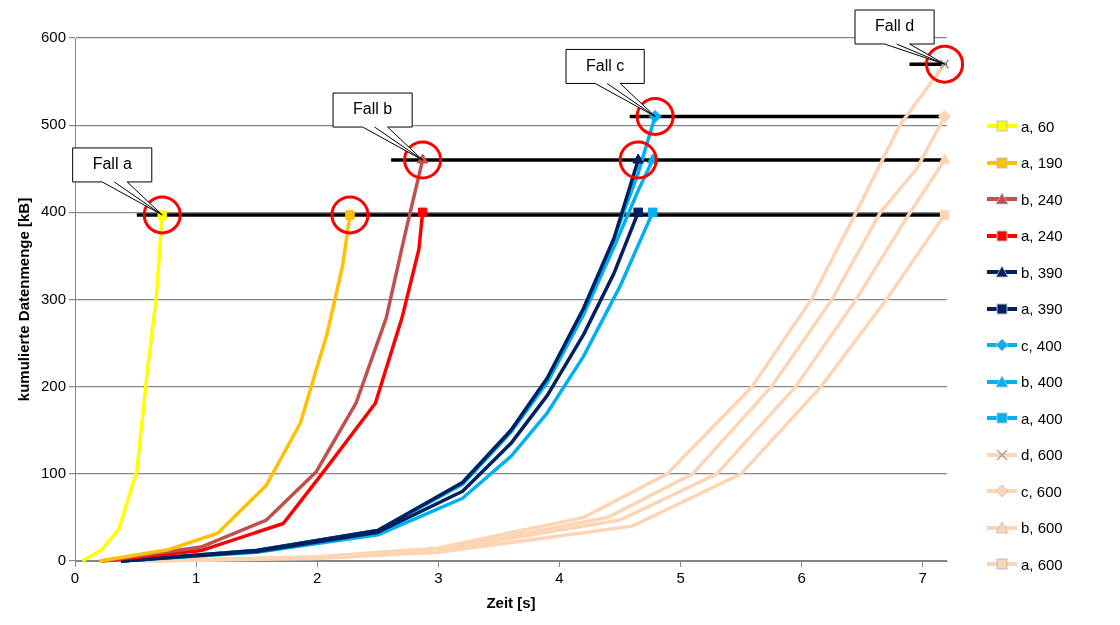 The image size is (1120, 625). What do you see at coordinates (62, 560) in the screenshot?
I see `y-tick-label: 0` at bounding box center [62, 560].